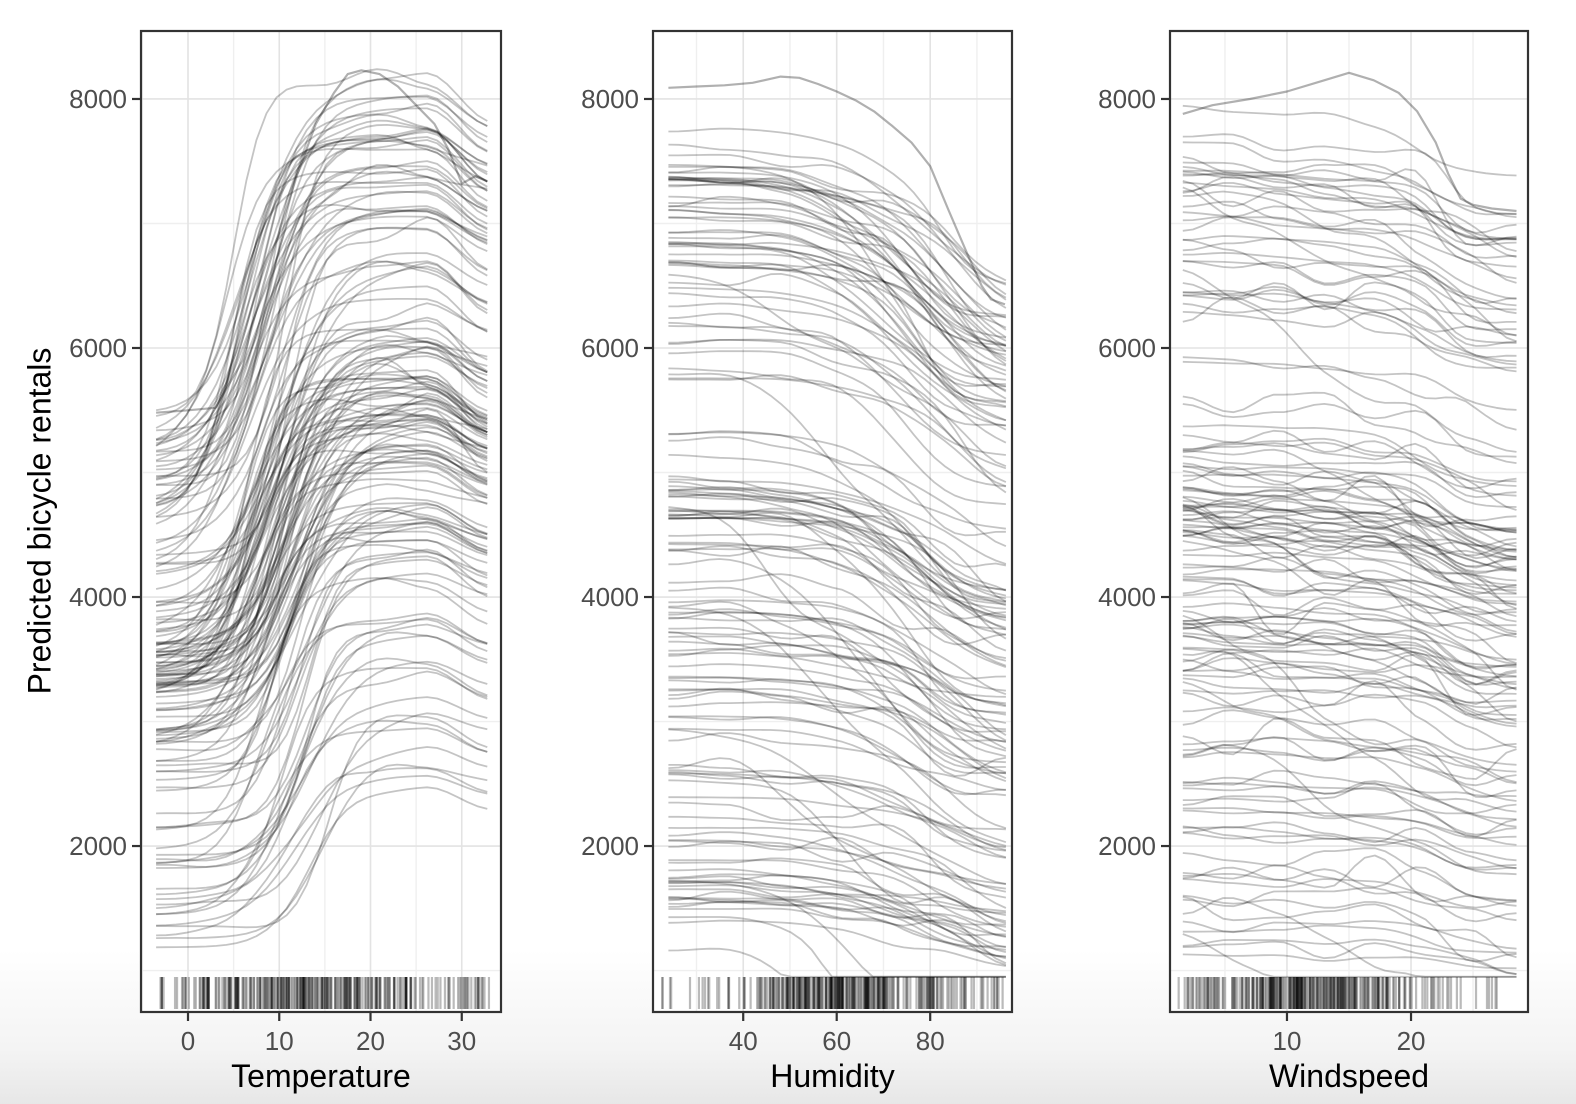 Image resolution: width=1576 pixels, height=1104 pixels. What do you see at coordinates (39, 521) in the screenshot?
I see `y-axis-title: Predicted bicycle rentals` at bounding box center [39, 521].